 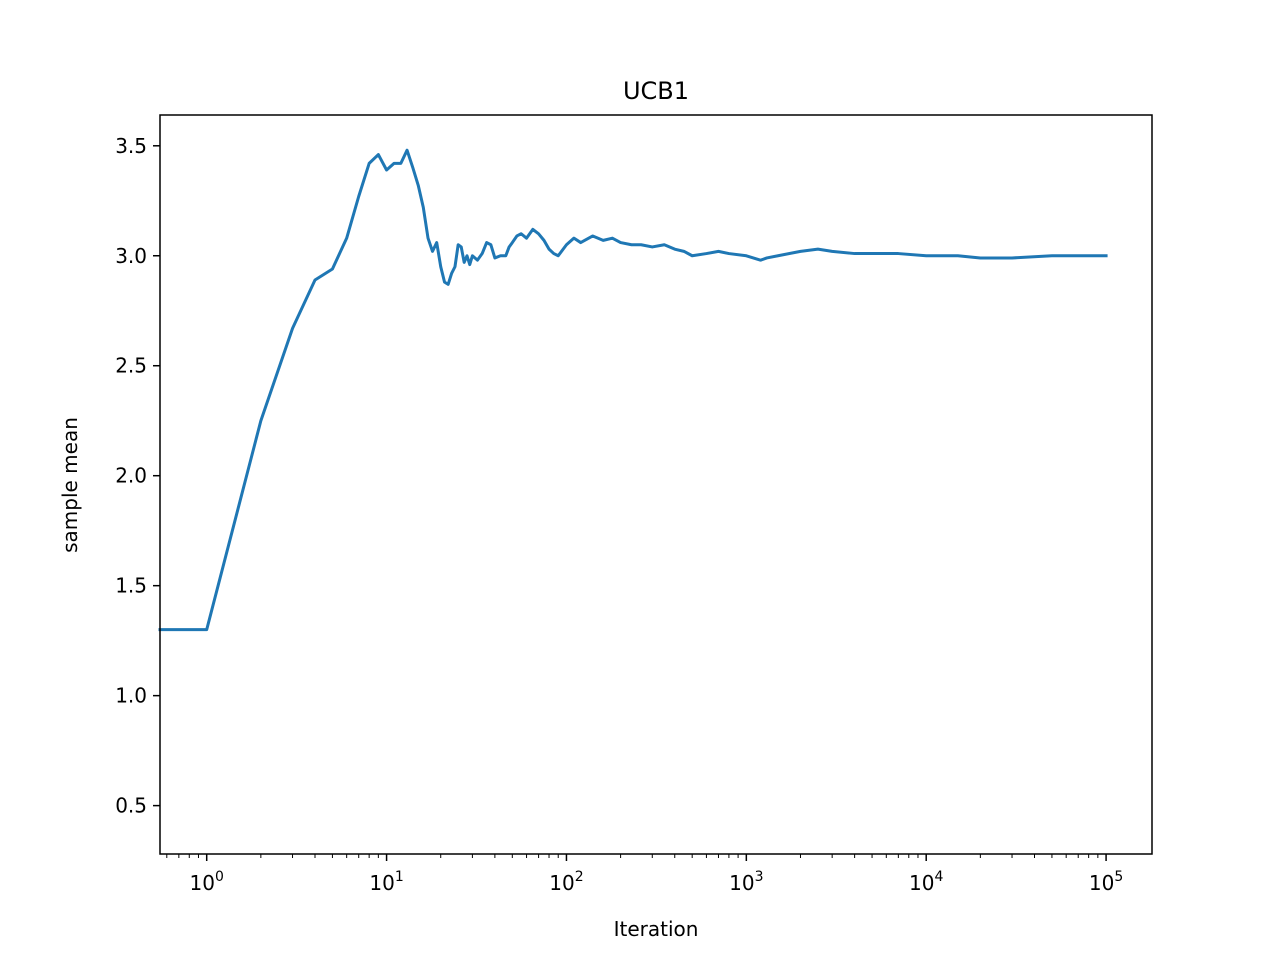 I want to click on y-tick-label: 2.5, so click(x=131, y=366).